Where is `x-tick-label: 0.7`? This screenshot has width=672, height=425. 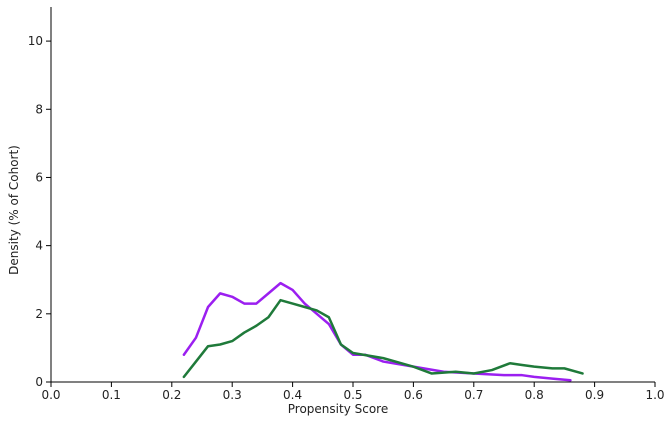
x-tick-label: 0.7 is located at coordinates (473, 395).